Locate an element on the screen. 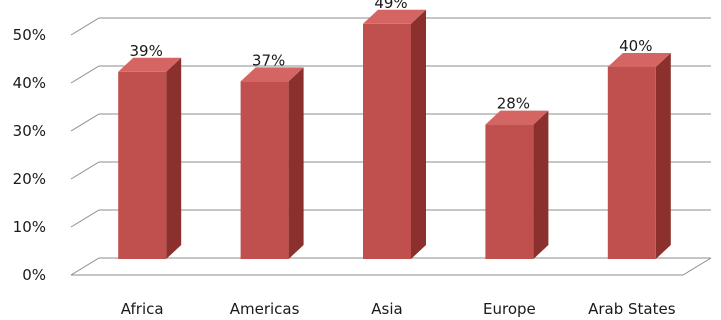  y-tick-label: 30% is located at coordinates (29, 131).